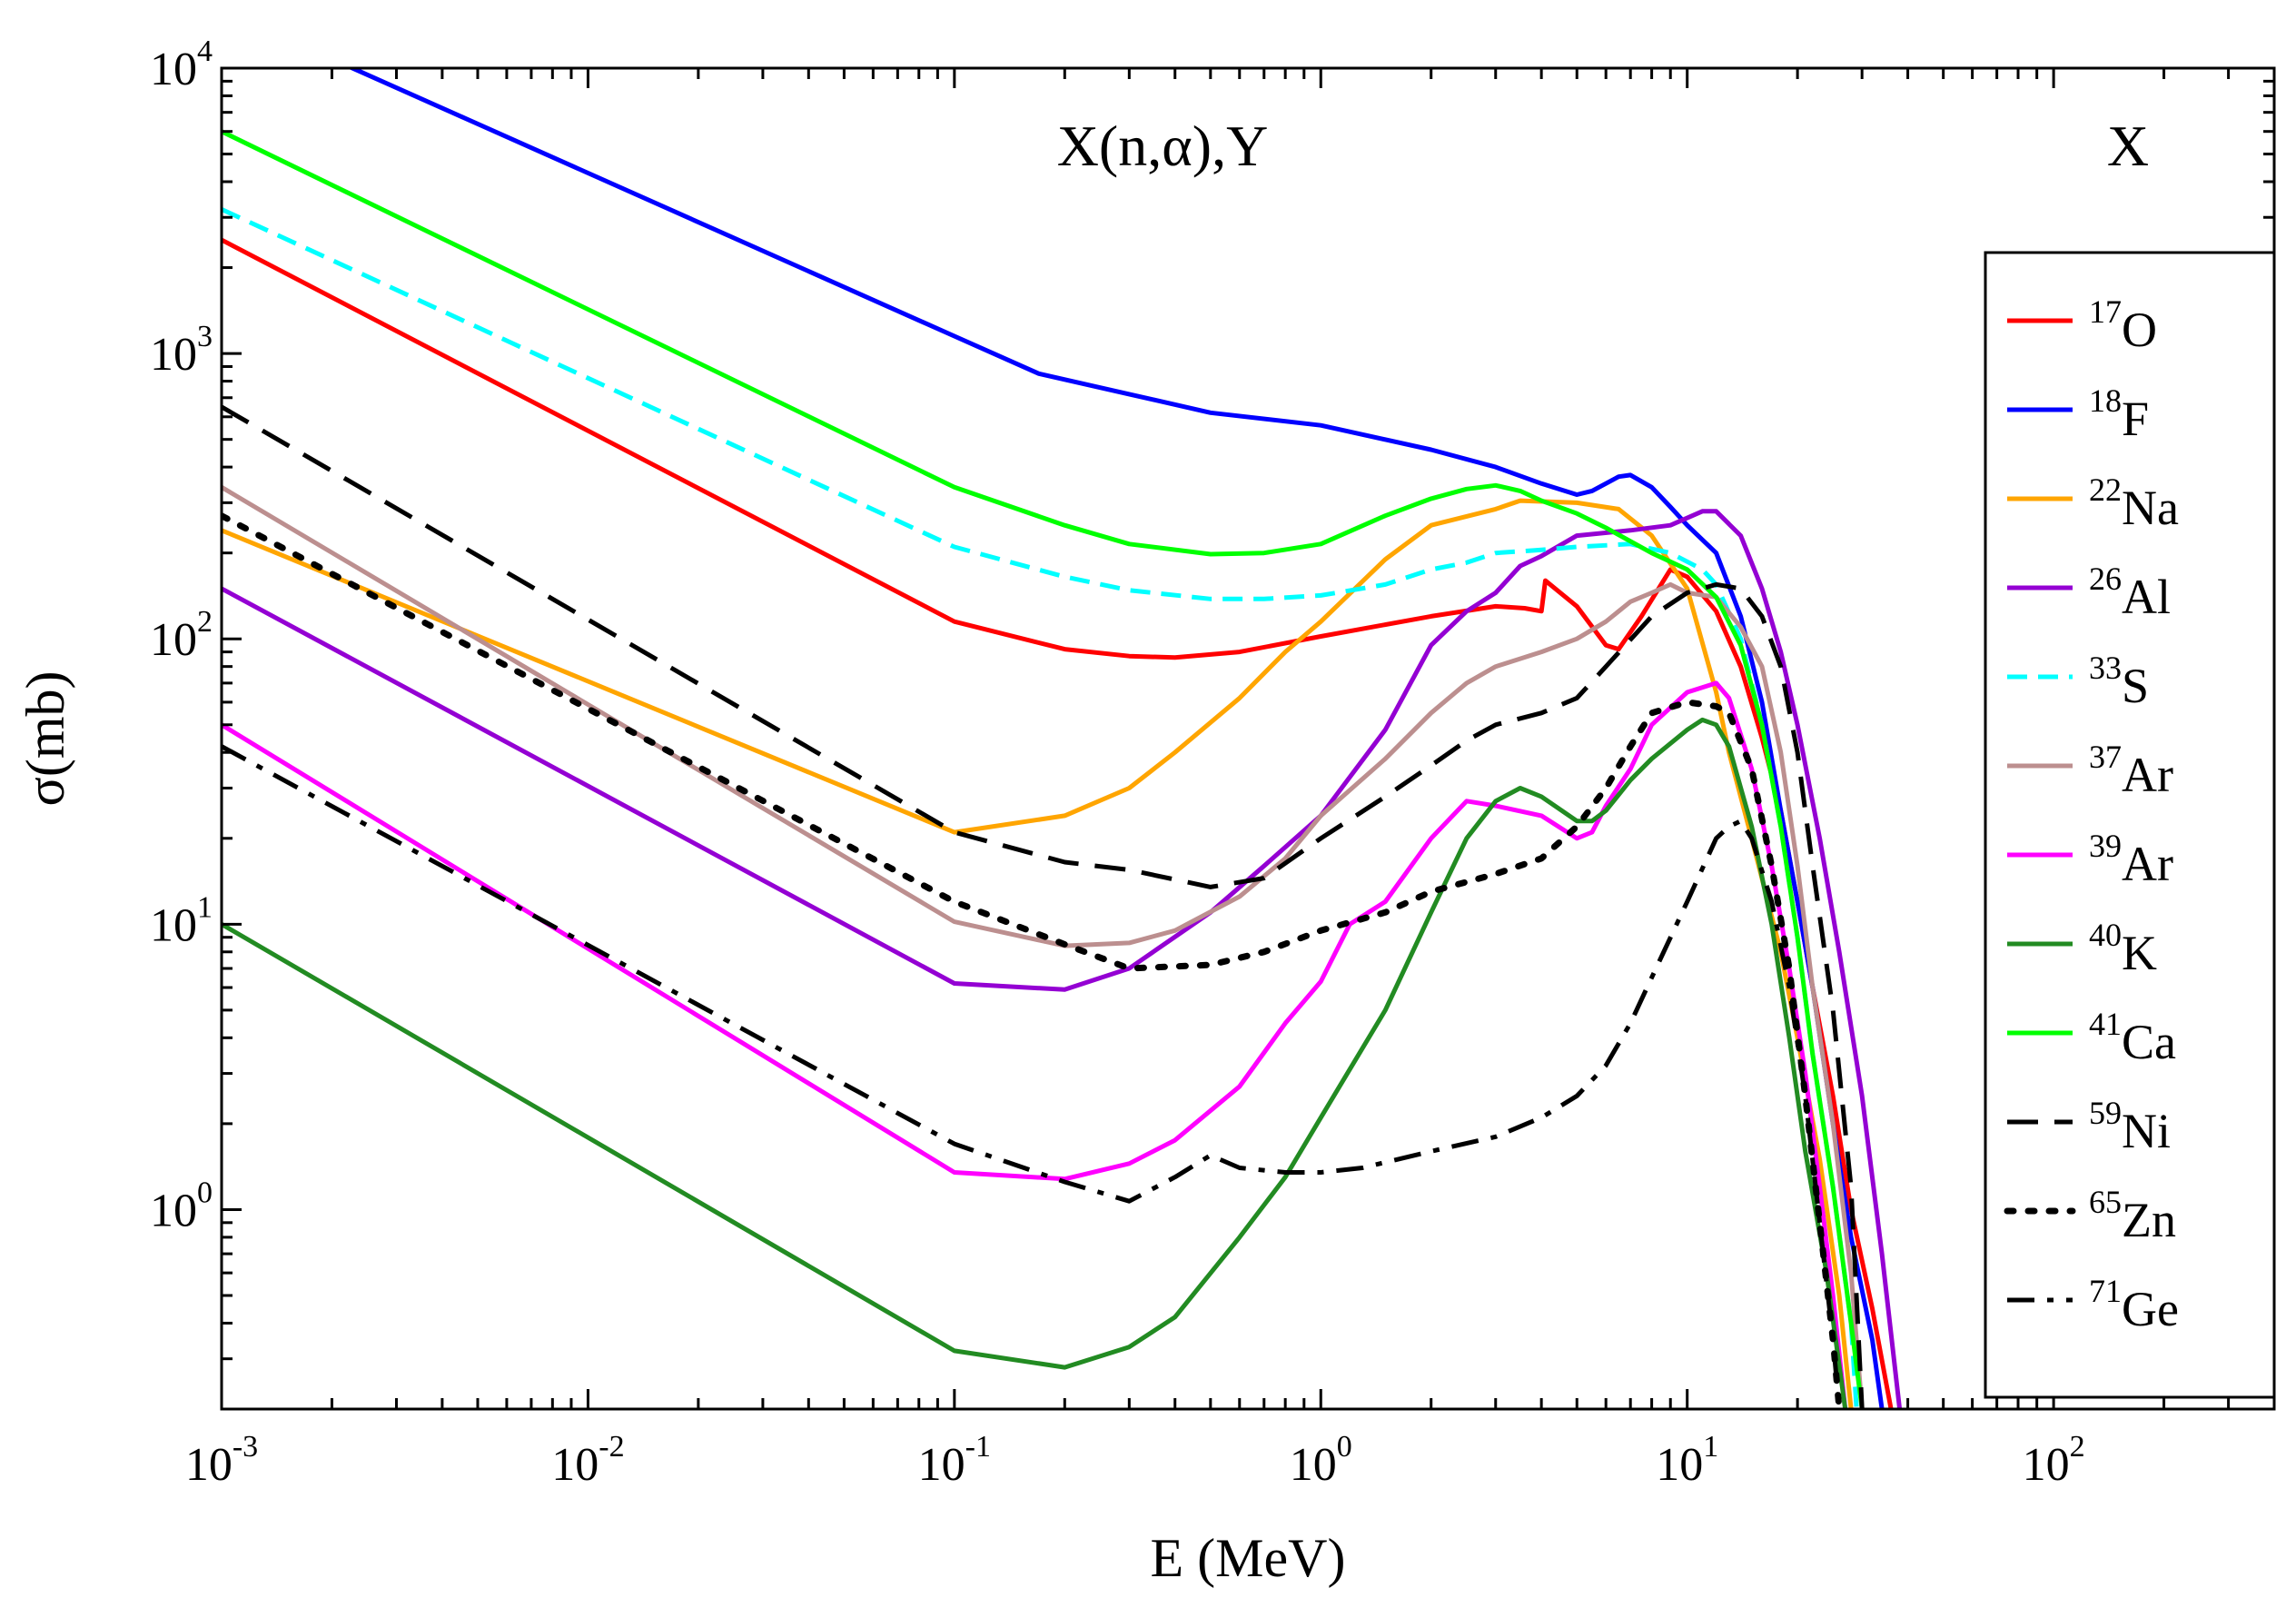  I want to click on y-tick-label: 10⁰, so click(181, 1206).